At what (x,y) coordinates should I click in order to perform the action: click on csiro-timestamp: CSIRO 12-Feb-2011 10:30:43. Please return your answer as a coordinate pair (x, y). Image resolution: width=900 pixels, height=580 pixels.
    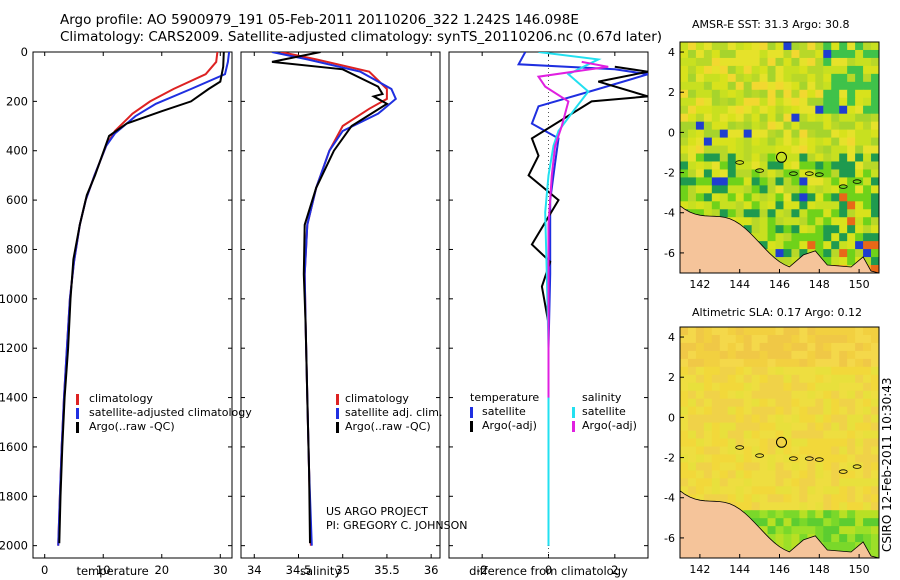
    Looking at the image, I should click on (887, 464).